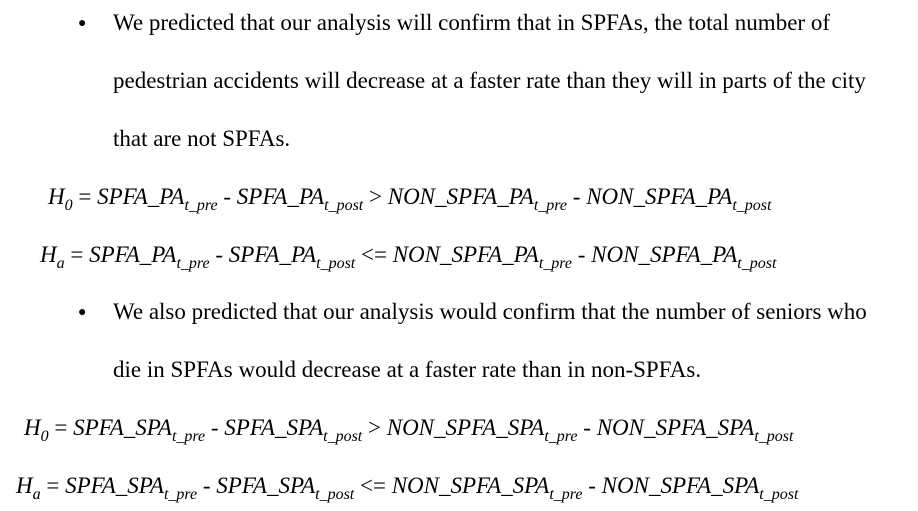 The image size is (918, 511). I want to click on paragraph-line: that are not SPFAs., so click(201, 139).